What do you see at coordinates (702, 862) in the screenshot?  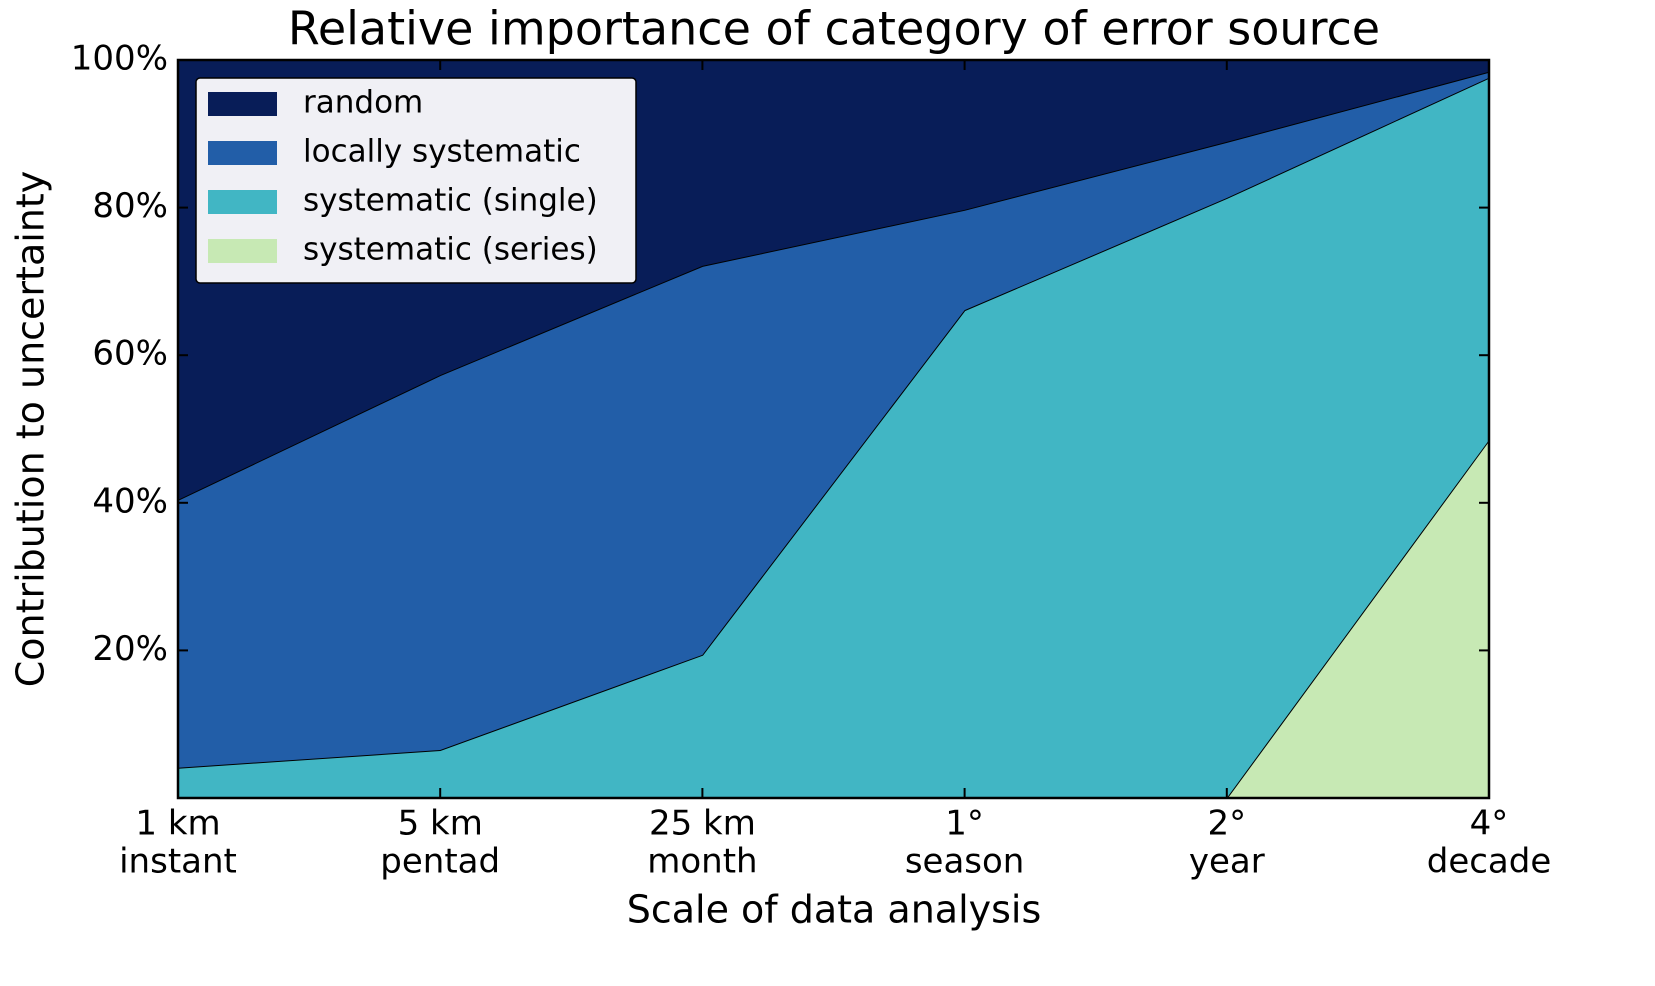 I see `x-tick-label: month` at bounding box center [702, 862].